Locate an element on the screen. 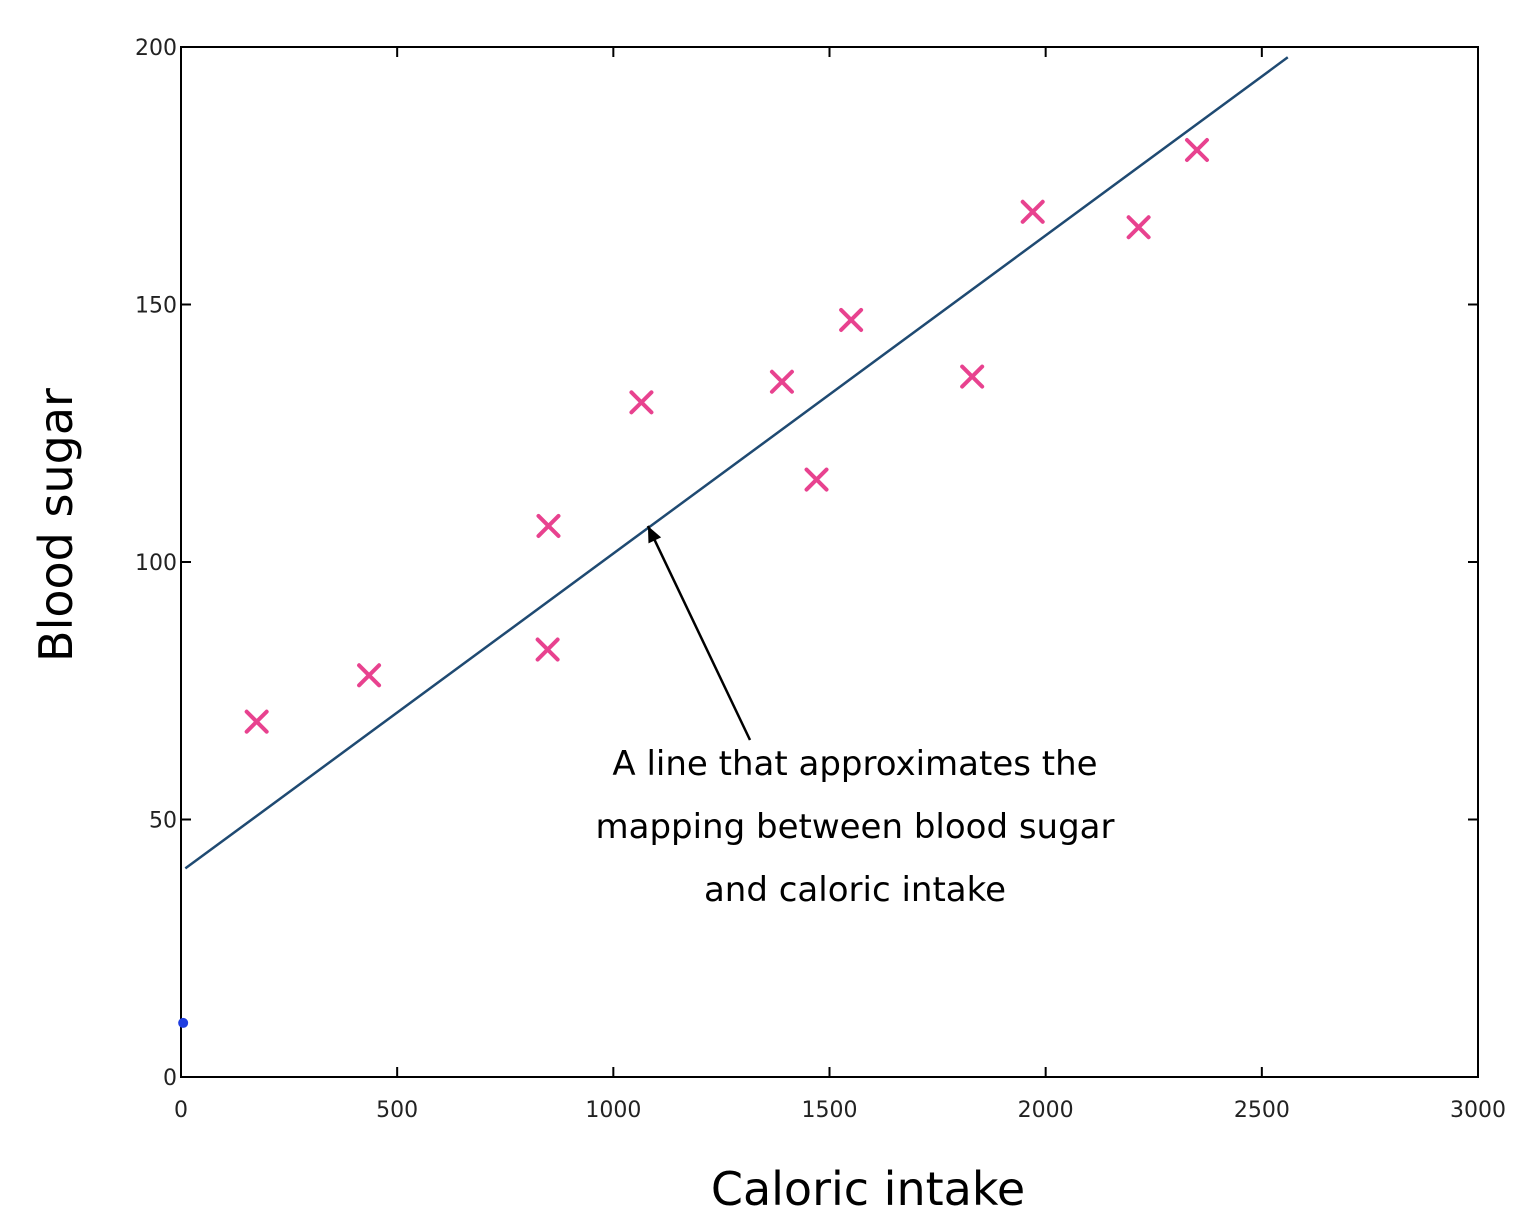  y-tick-label: 100 is located at coordinates (156, 563).